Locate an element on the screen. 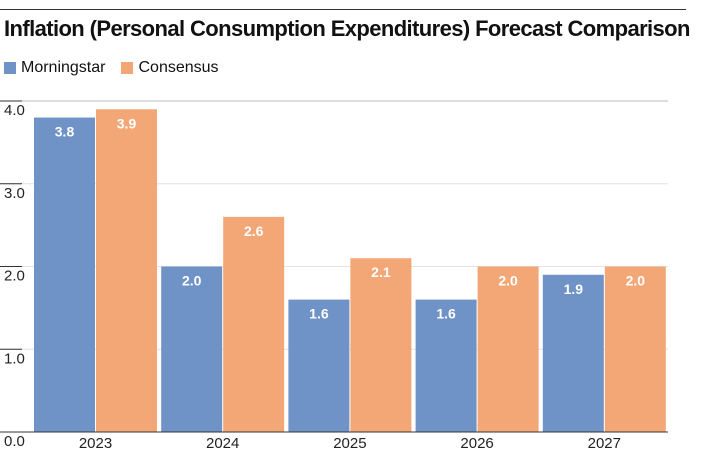  data-label-morningstar-2026: 1.6 is located at coordinates (446, 314).